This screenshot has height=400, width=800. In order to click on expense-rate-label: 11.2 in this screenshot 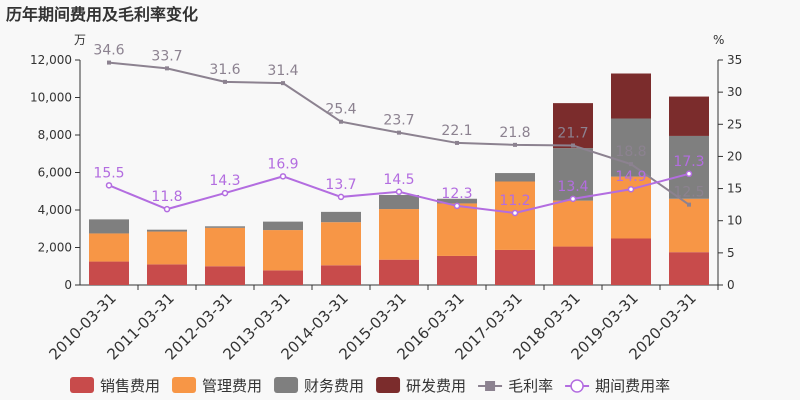, I will do `click(514, 201)`.